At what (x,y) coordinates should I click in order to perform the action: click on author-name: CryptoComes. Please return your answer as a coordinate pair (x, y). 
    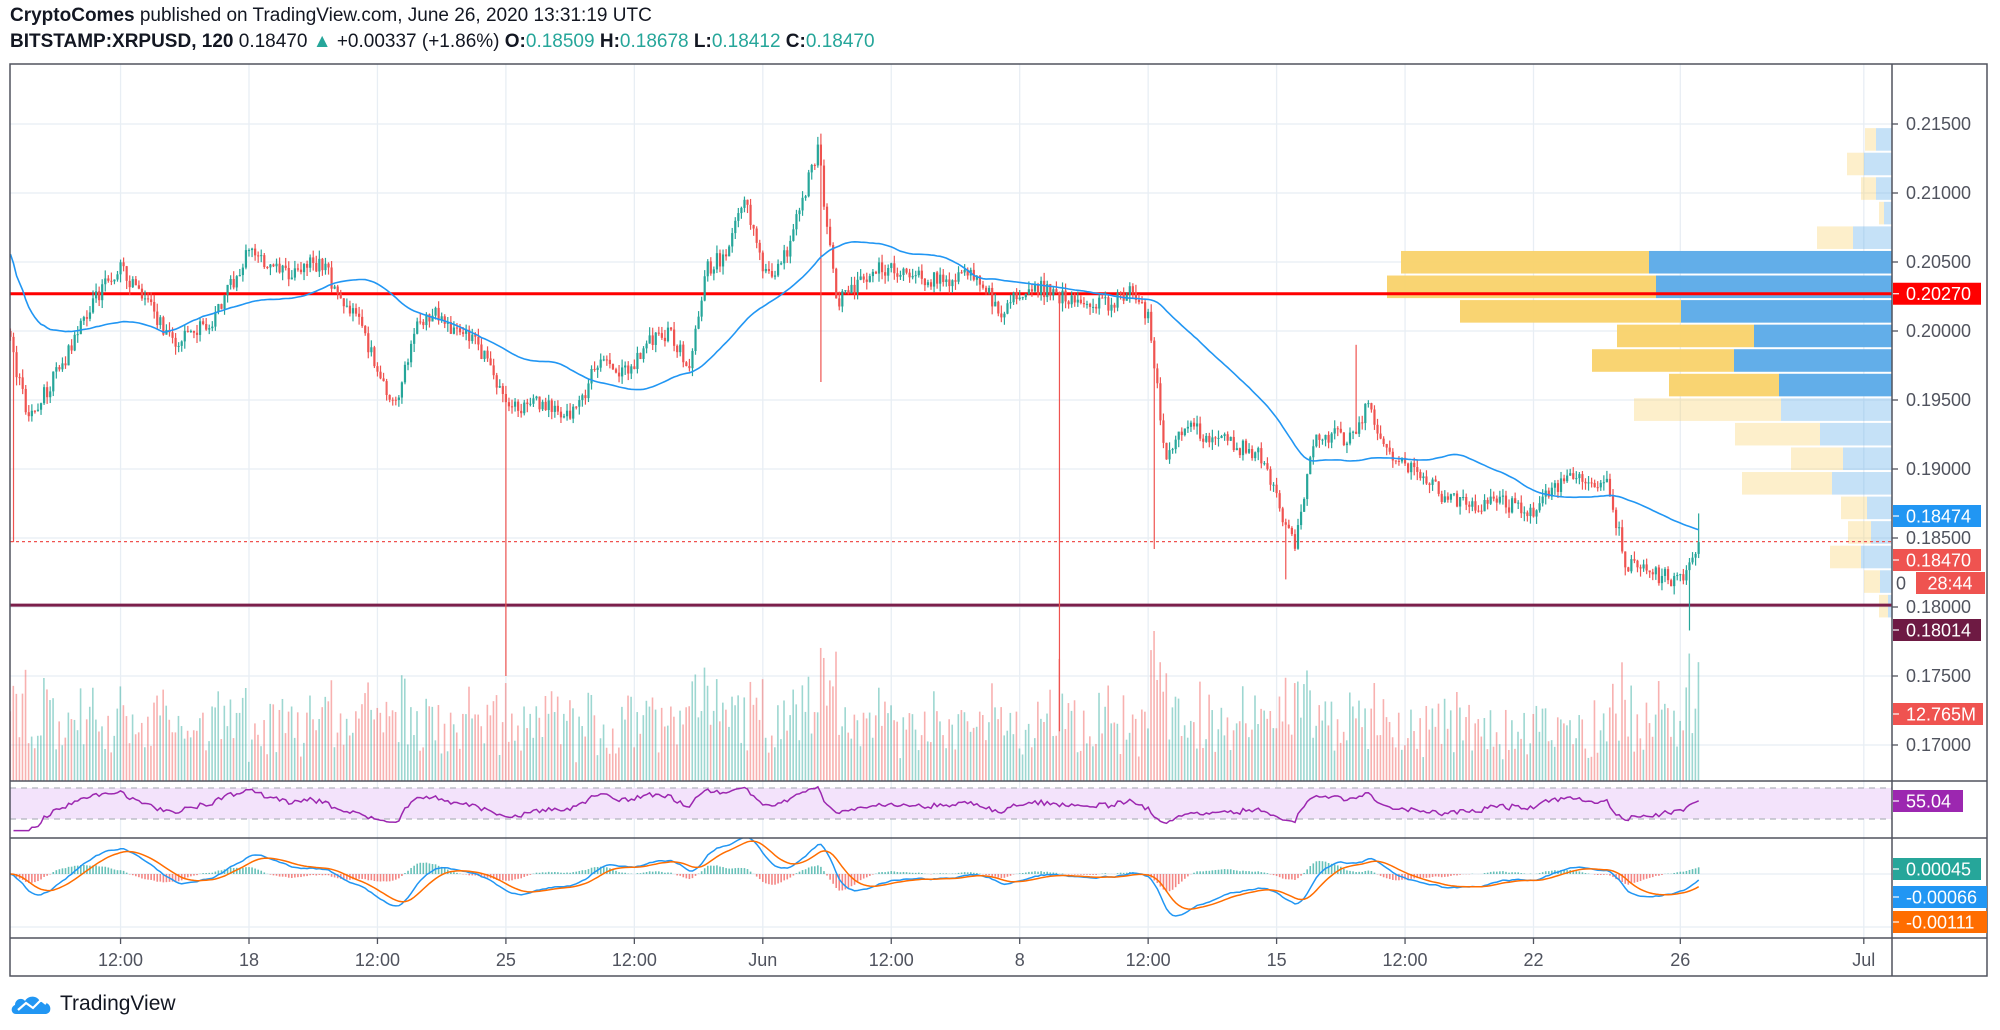
    Looking at the image, I should click on (72, 15).